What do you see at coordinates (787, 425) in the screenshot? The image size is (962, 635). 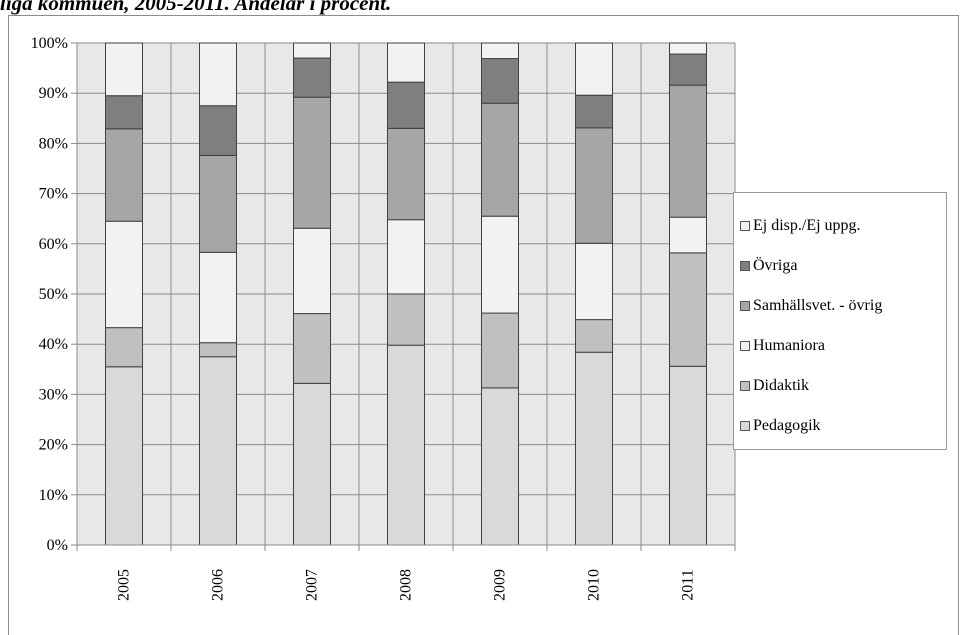 I see `legend-label: Pedagogik` at bounding box center [787, 425].